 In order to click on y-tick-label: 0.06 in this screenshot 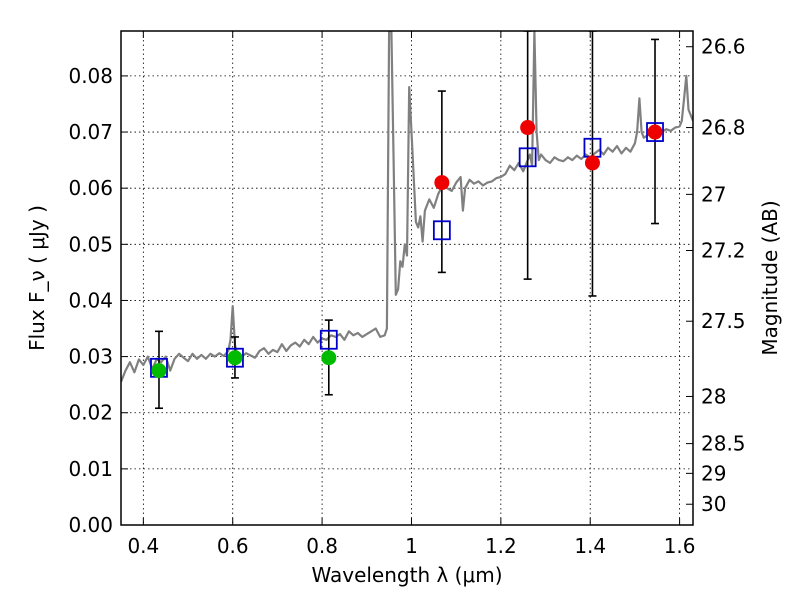, I will do `click(90, 188)`.